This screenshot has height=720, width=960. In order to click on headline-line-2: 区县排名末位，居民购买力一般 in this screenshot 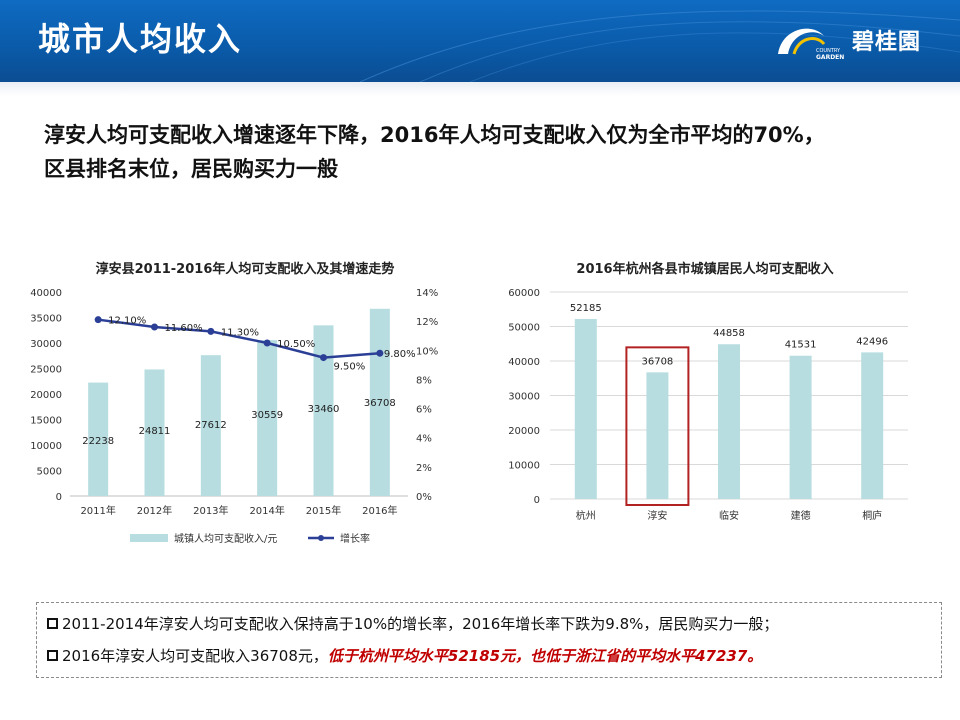, I will do `click(191, 169)`.